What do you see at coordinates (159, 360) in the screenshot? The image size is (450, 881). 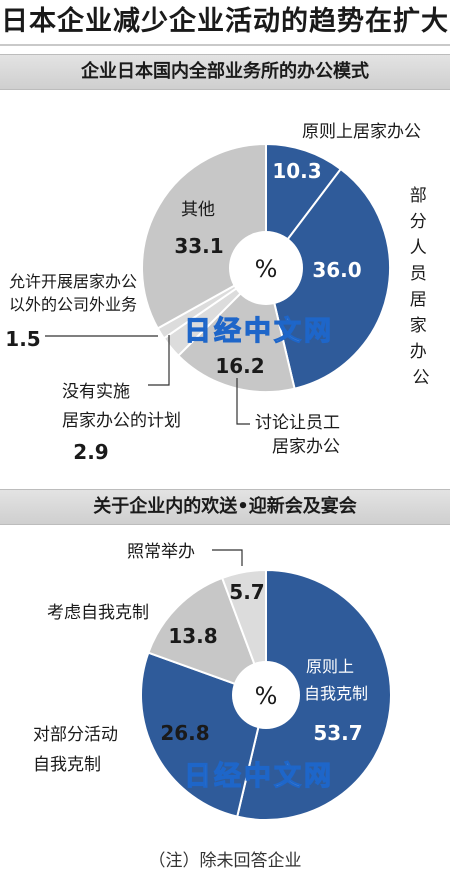 I see `pie1-leader-s3` at bounding box center [159, 360].